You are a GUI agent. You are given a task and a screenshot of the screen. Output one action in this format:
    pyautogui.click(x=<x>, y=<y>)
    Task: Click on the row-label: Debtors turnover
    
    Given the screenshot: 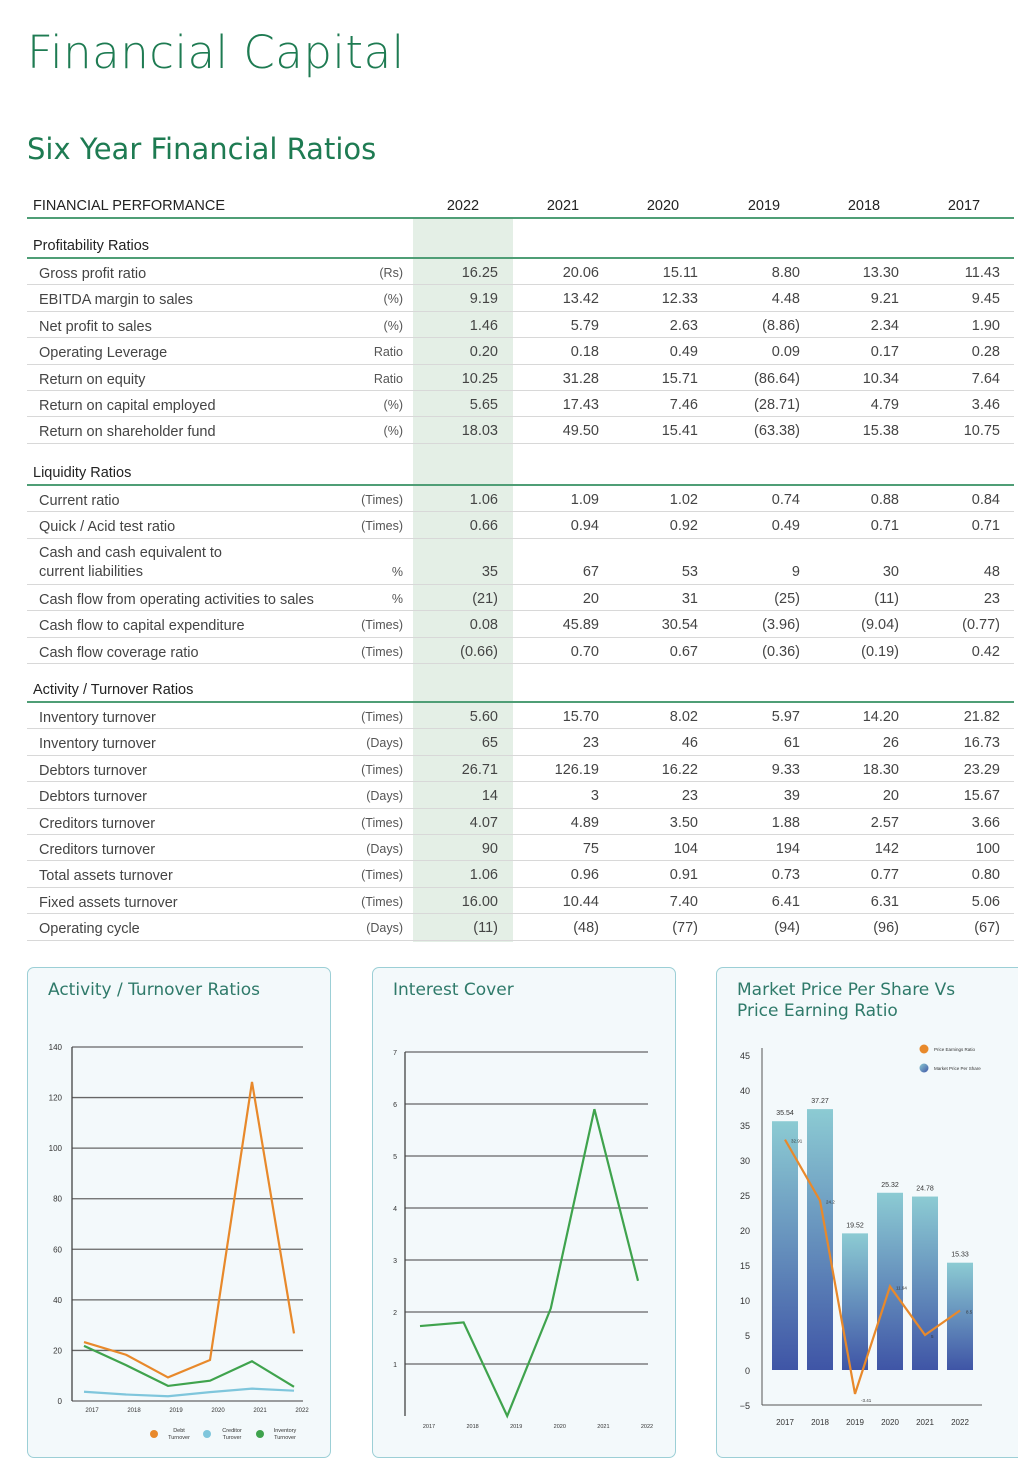 What is the action you would take?
    pyautogui.click(x=93, y=770)
    